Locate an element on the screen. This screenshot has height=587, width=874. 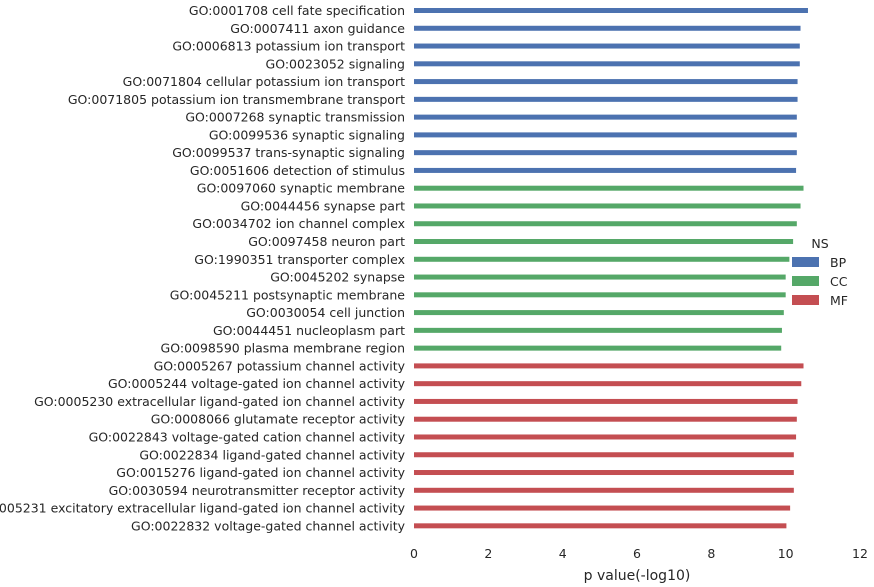
legend-label: CC is located at coordinates (839, 281).